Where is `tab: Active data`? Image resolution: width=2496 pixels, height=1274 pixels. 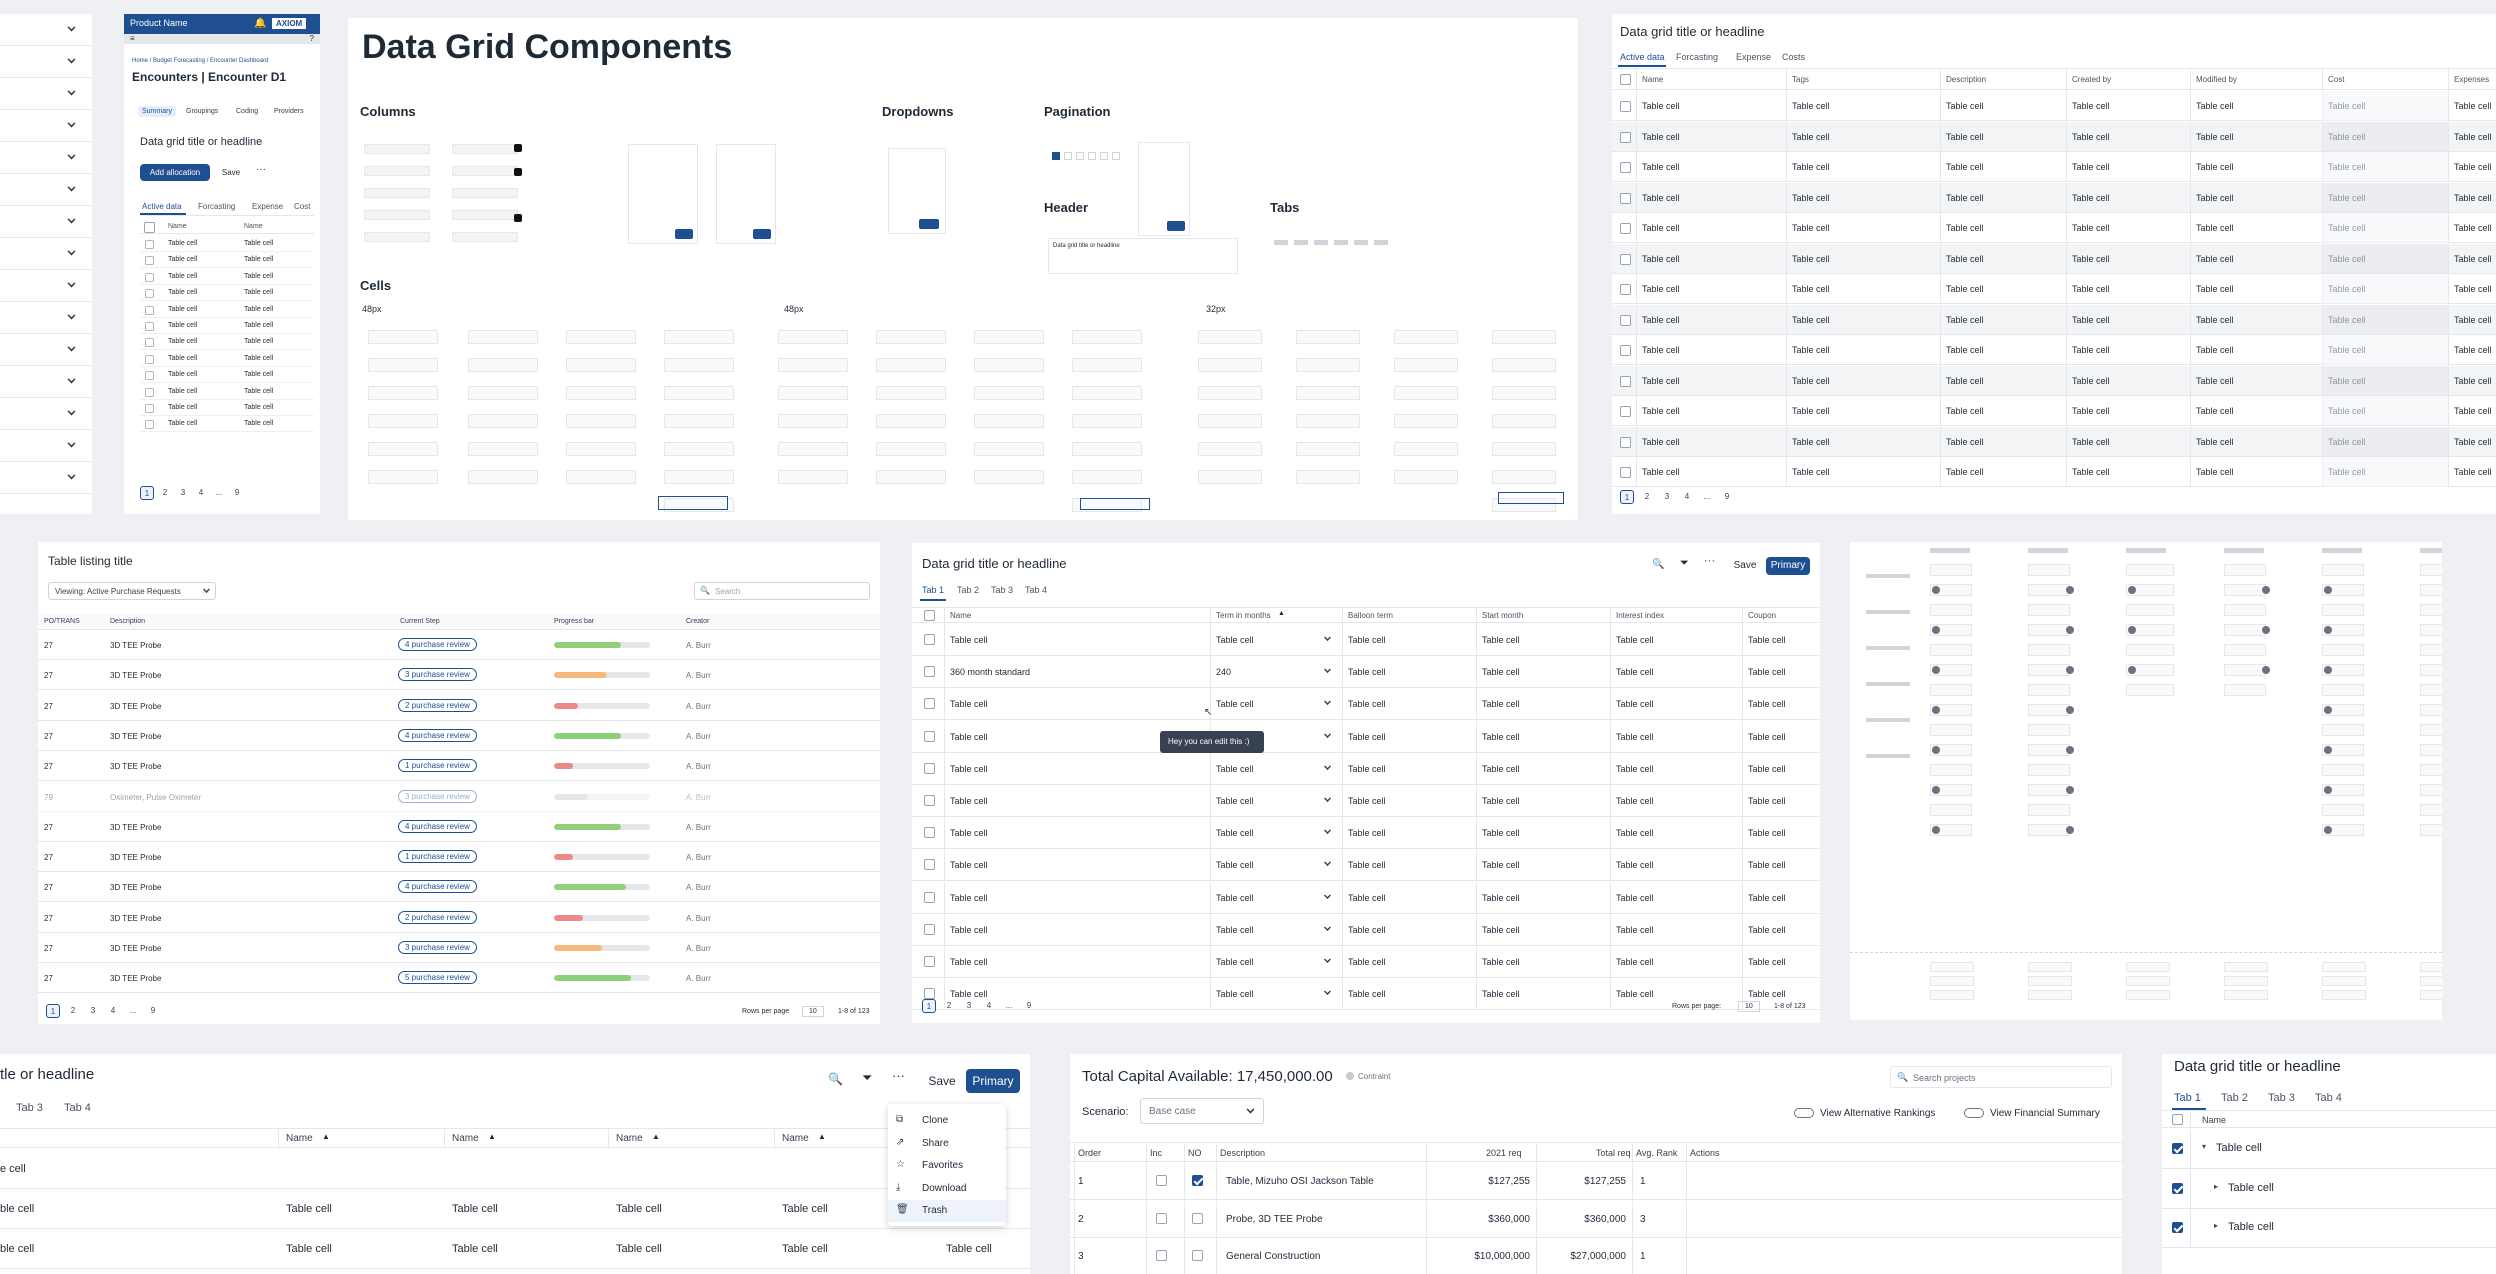
tab: Active data is located at coordinates (1642, 57).